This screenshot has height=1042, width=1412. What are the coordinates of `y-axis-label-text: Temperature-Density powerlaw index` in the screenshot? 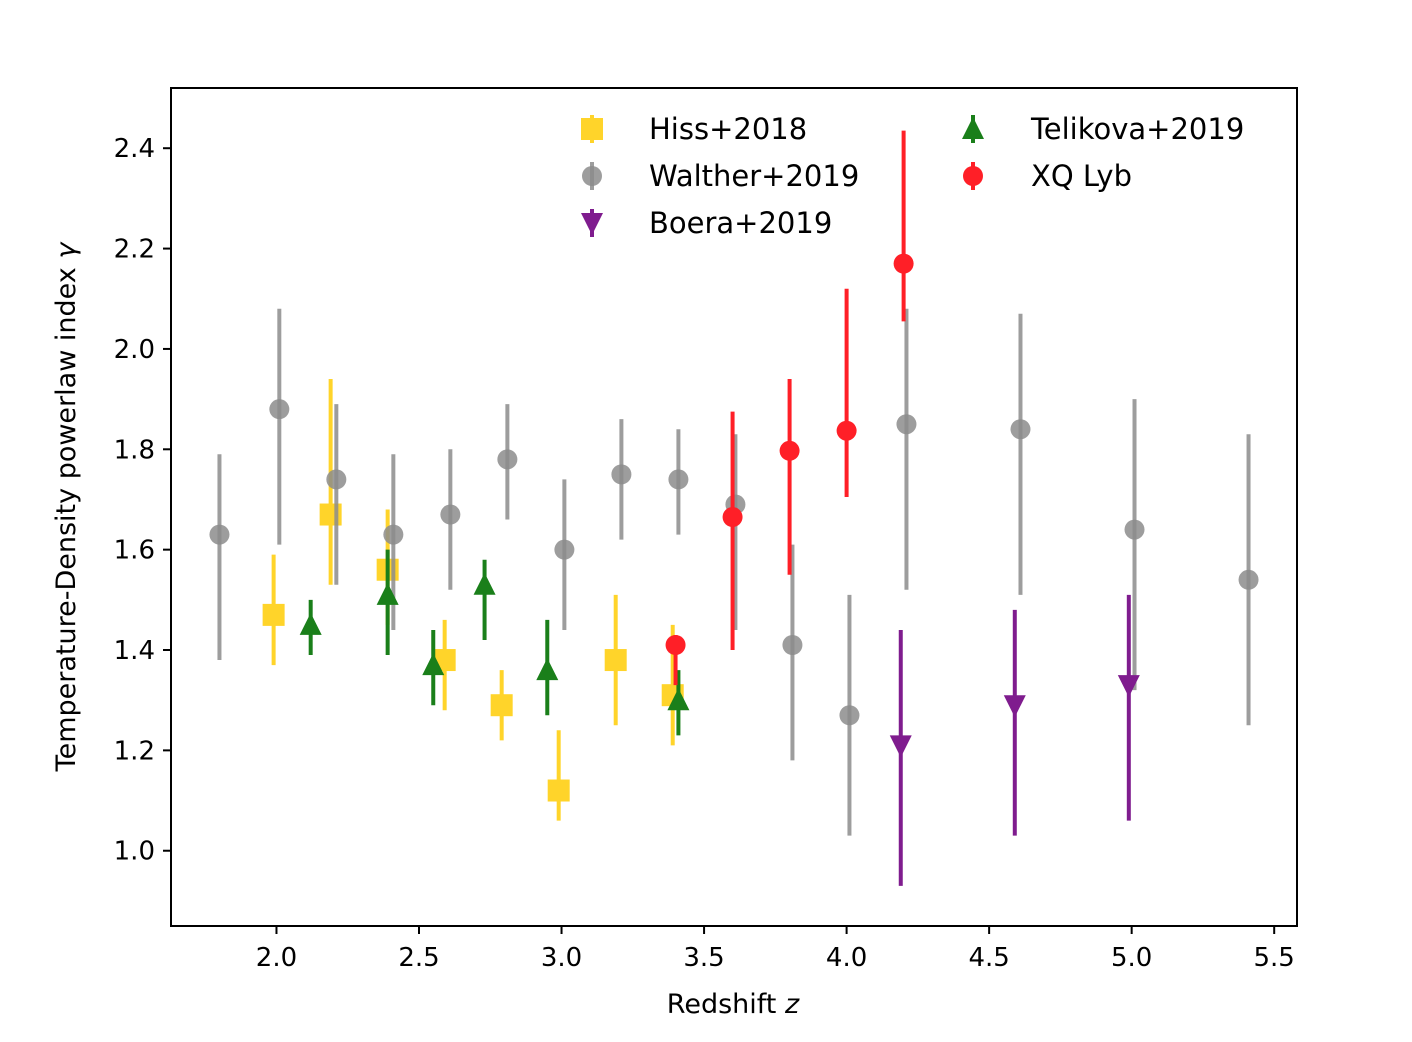 It's located at (66, 519).